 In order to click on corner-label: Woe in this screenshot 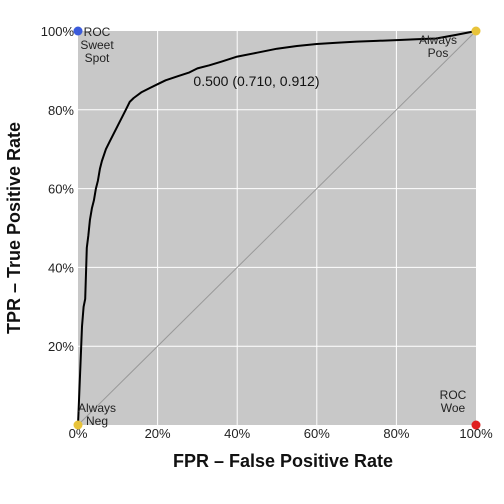, I will do `click(453, 408)`.